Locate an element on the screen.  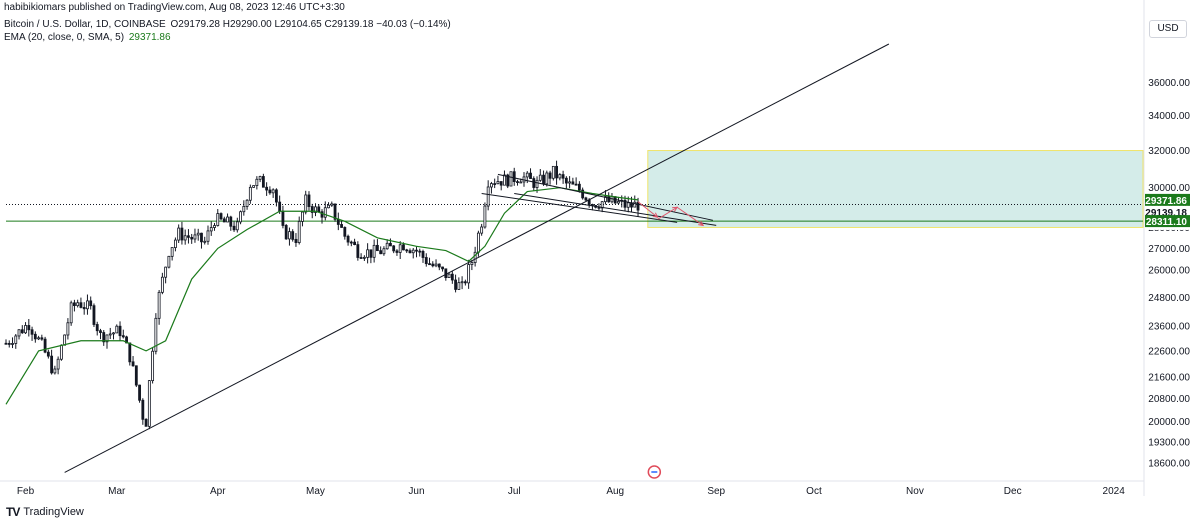
currency-selector: USD is located at coordinates (1168, 29).